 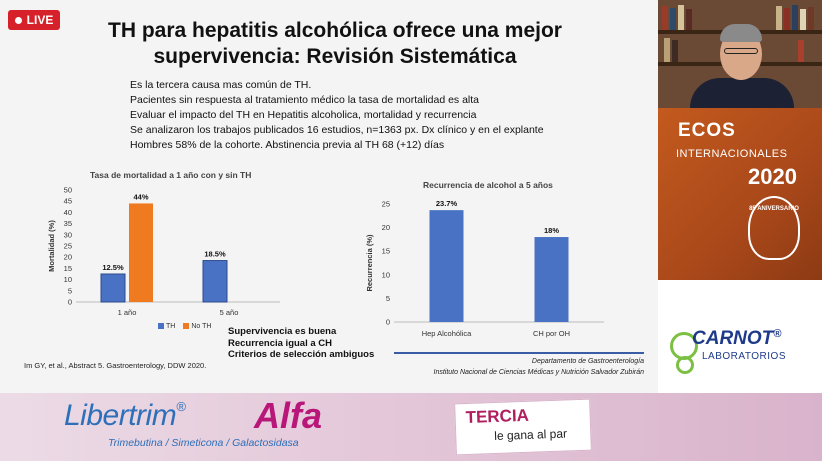 What do you see at coordinates (732, 154) in the screenshot?
I see `ecos-subtitle: INTERNACIONALES` at bounding box center [732, 154].